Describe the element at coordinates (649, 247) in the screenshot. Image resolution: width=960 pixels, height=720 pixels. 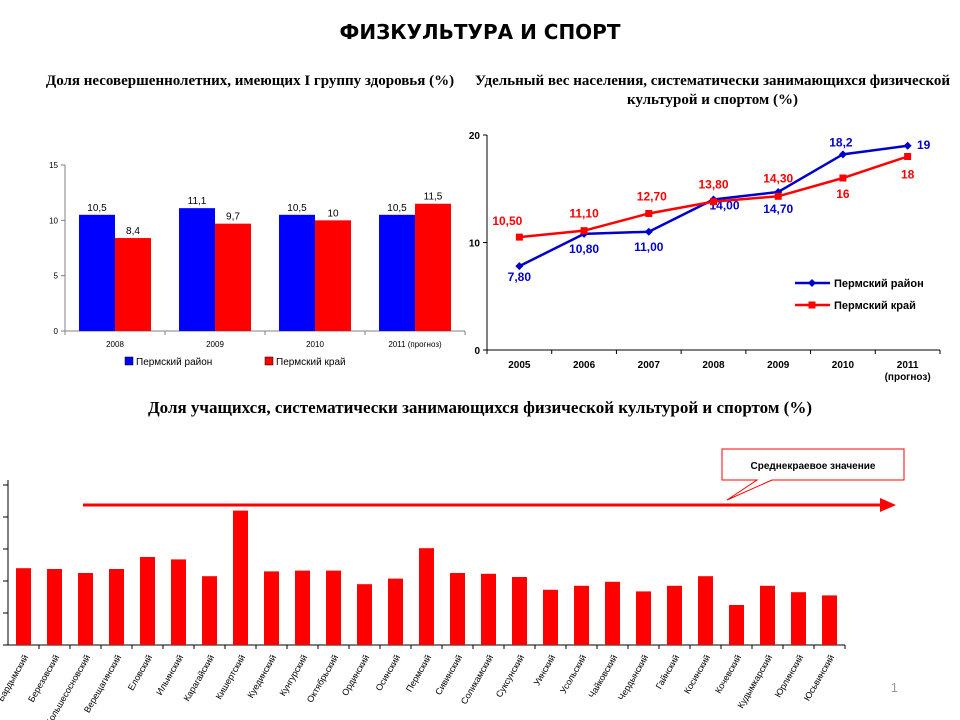
I see `data-label: 11,00` at that location.